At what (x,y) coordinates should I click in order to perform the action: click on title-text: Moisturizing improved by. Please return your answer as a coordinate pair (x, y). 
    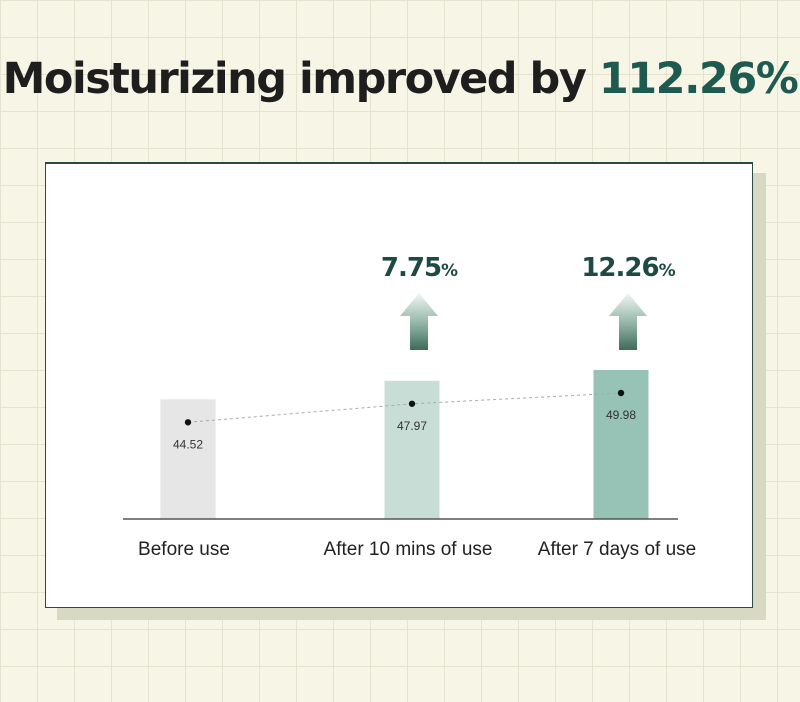
    Looking at the image, I should click on (300, 79).